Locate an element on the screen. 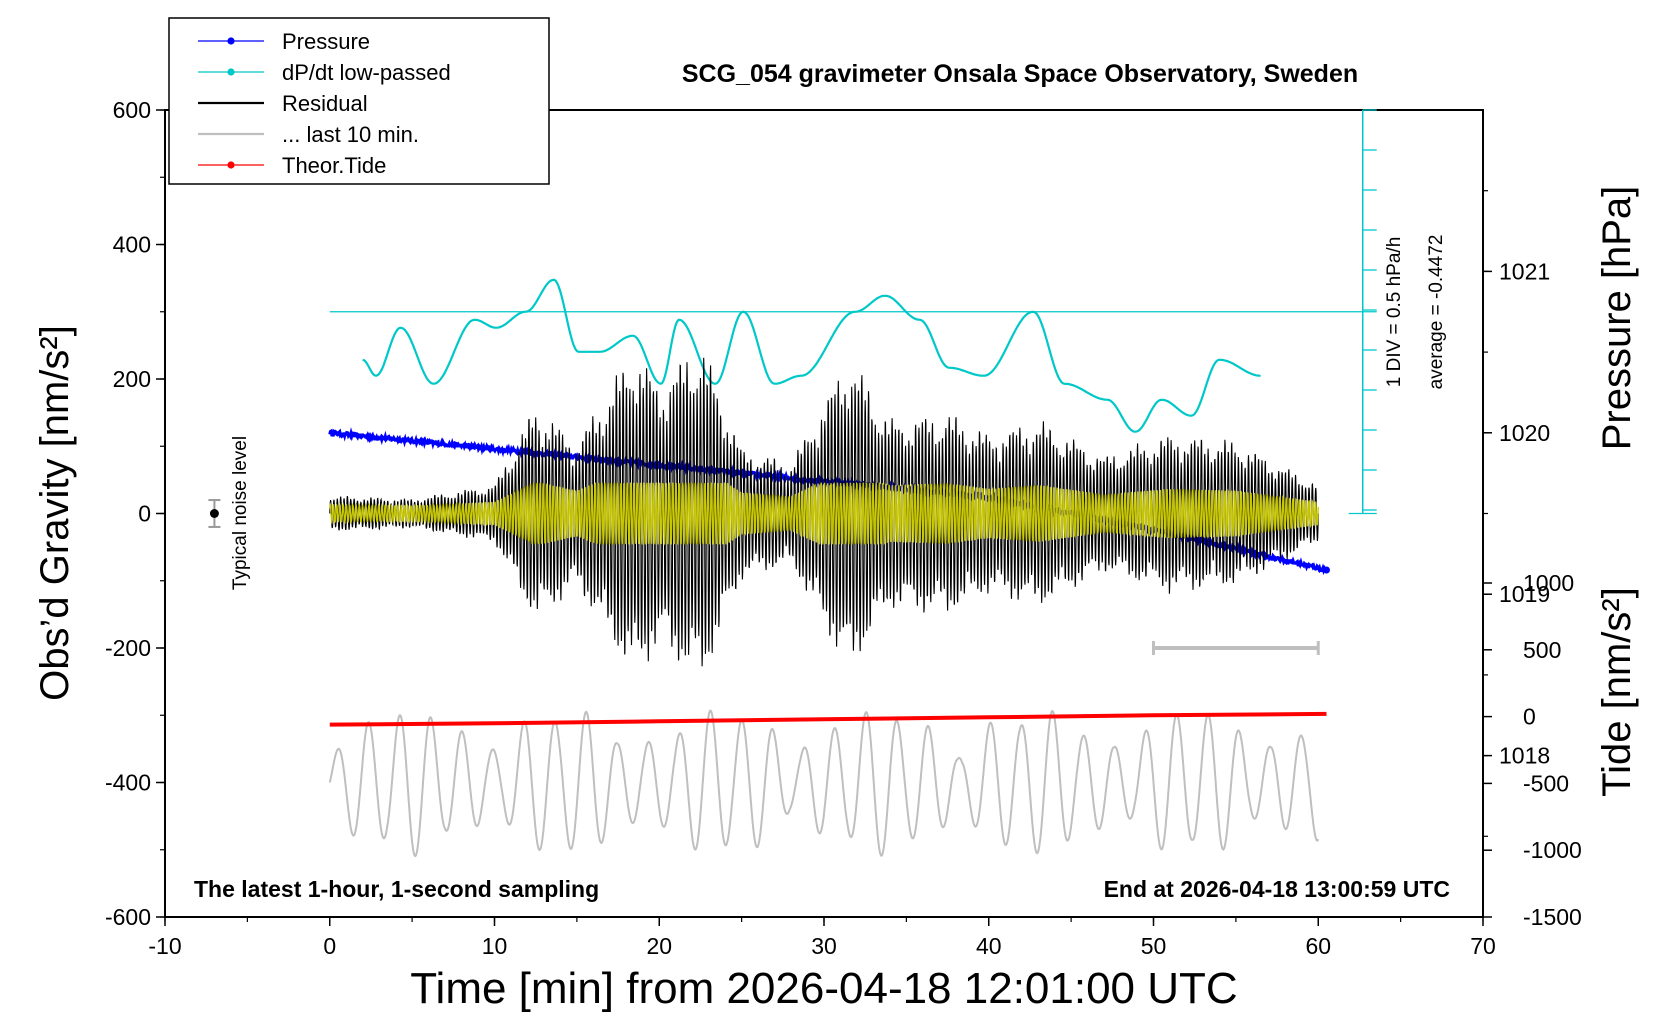 The height and width of the screenshot is (1020, 1660). pressure-tick-label: 1018 is located at coordinates (1524, 756).